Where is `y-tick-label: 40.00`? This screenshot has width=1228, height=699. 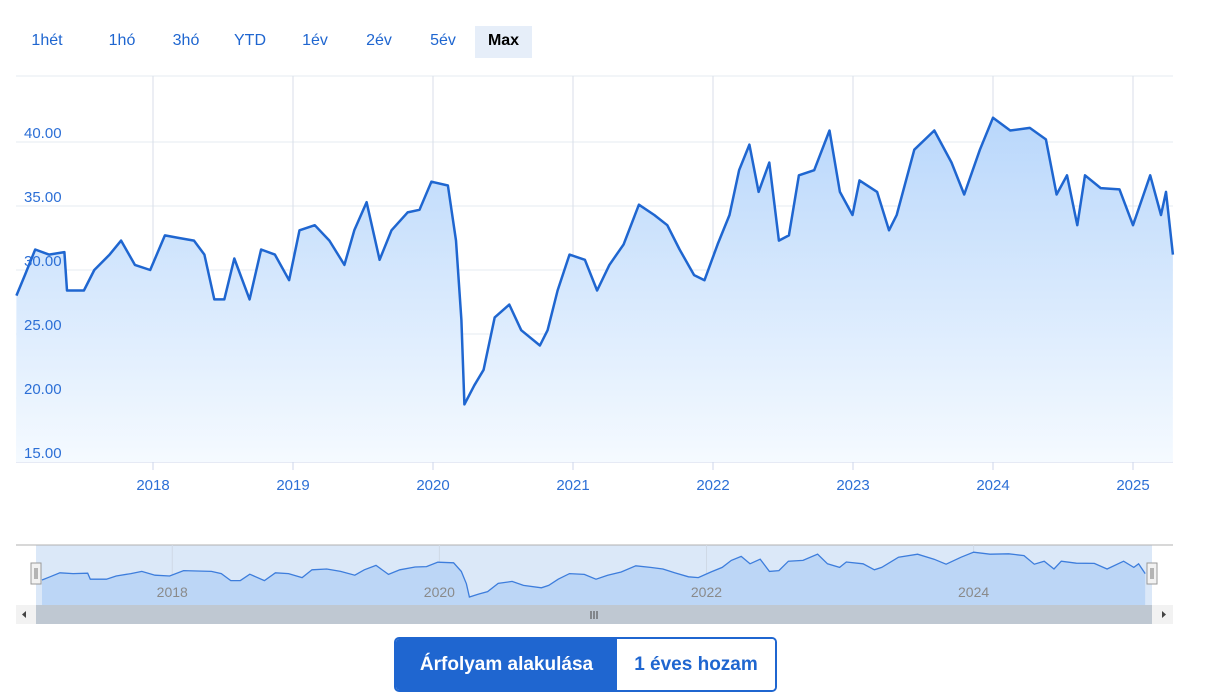 y-tick-label: 40.00 is located at coordinates (43, 133).